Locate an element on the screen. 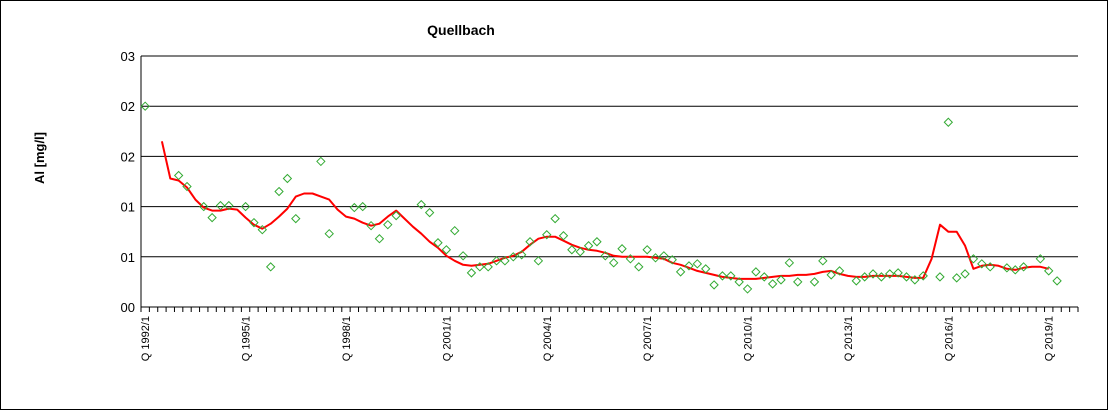 The height and width of the screenshot is (410, 1108). x-tick-label: Q 2013/1 is located at coordinates (849, 338).